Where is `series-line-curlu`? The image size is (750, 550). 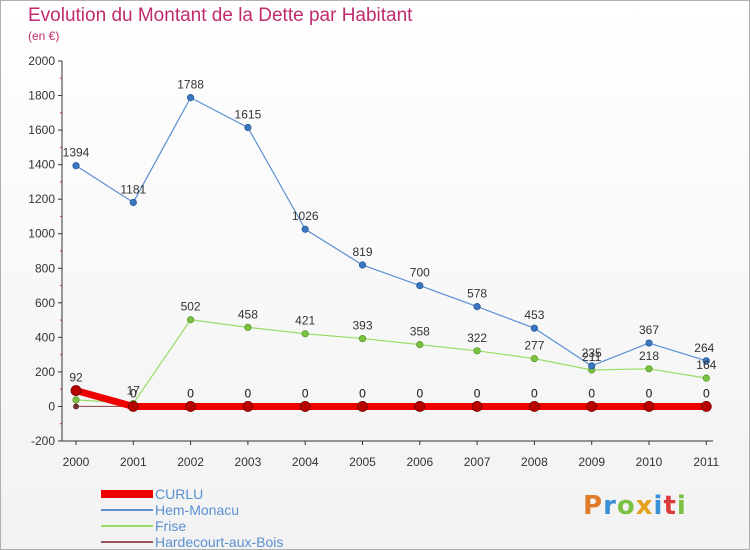 series-line-curlu is located at coordinates (391, 398).